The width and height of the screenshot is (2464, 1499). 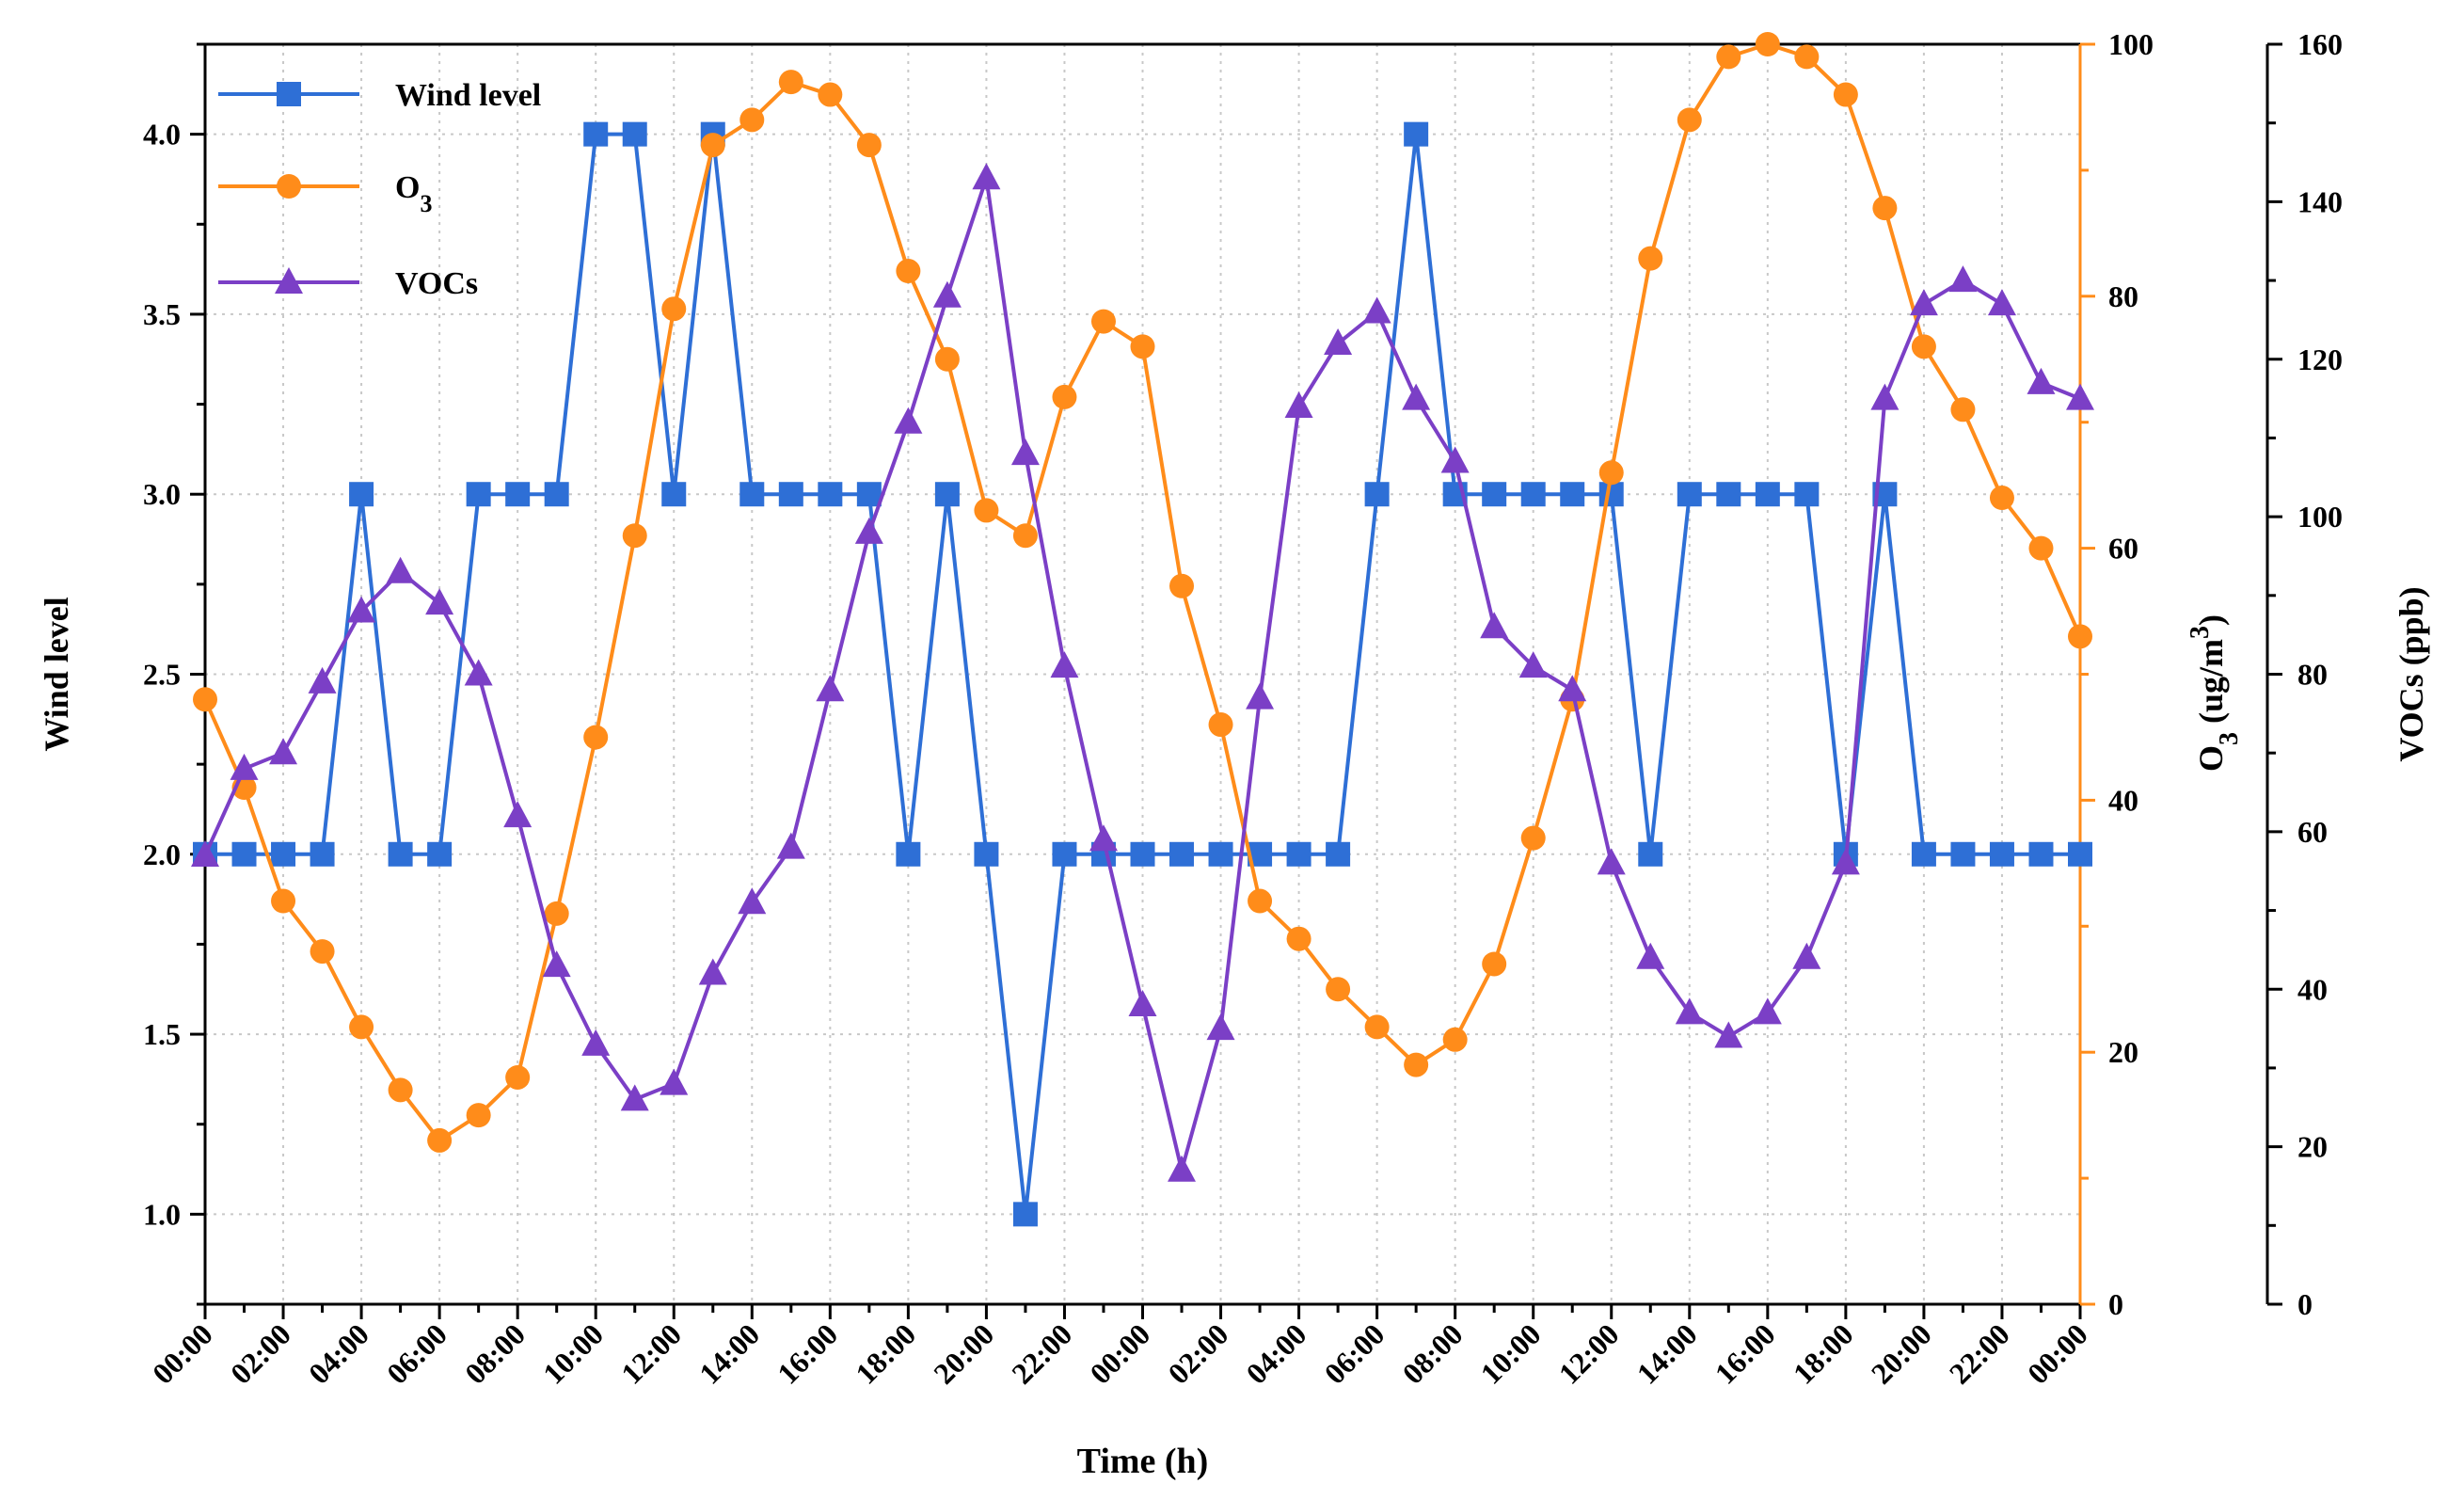 I want to click on x-tick-label: 16:00, so click(x=1745, y=1353).